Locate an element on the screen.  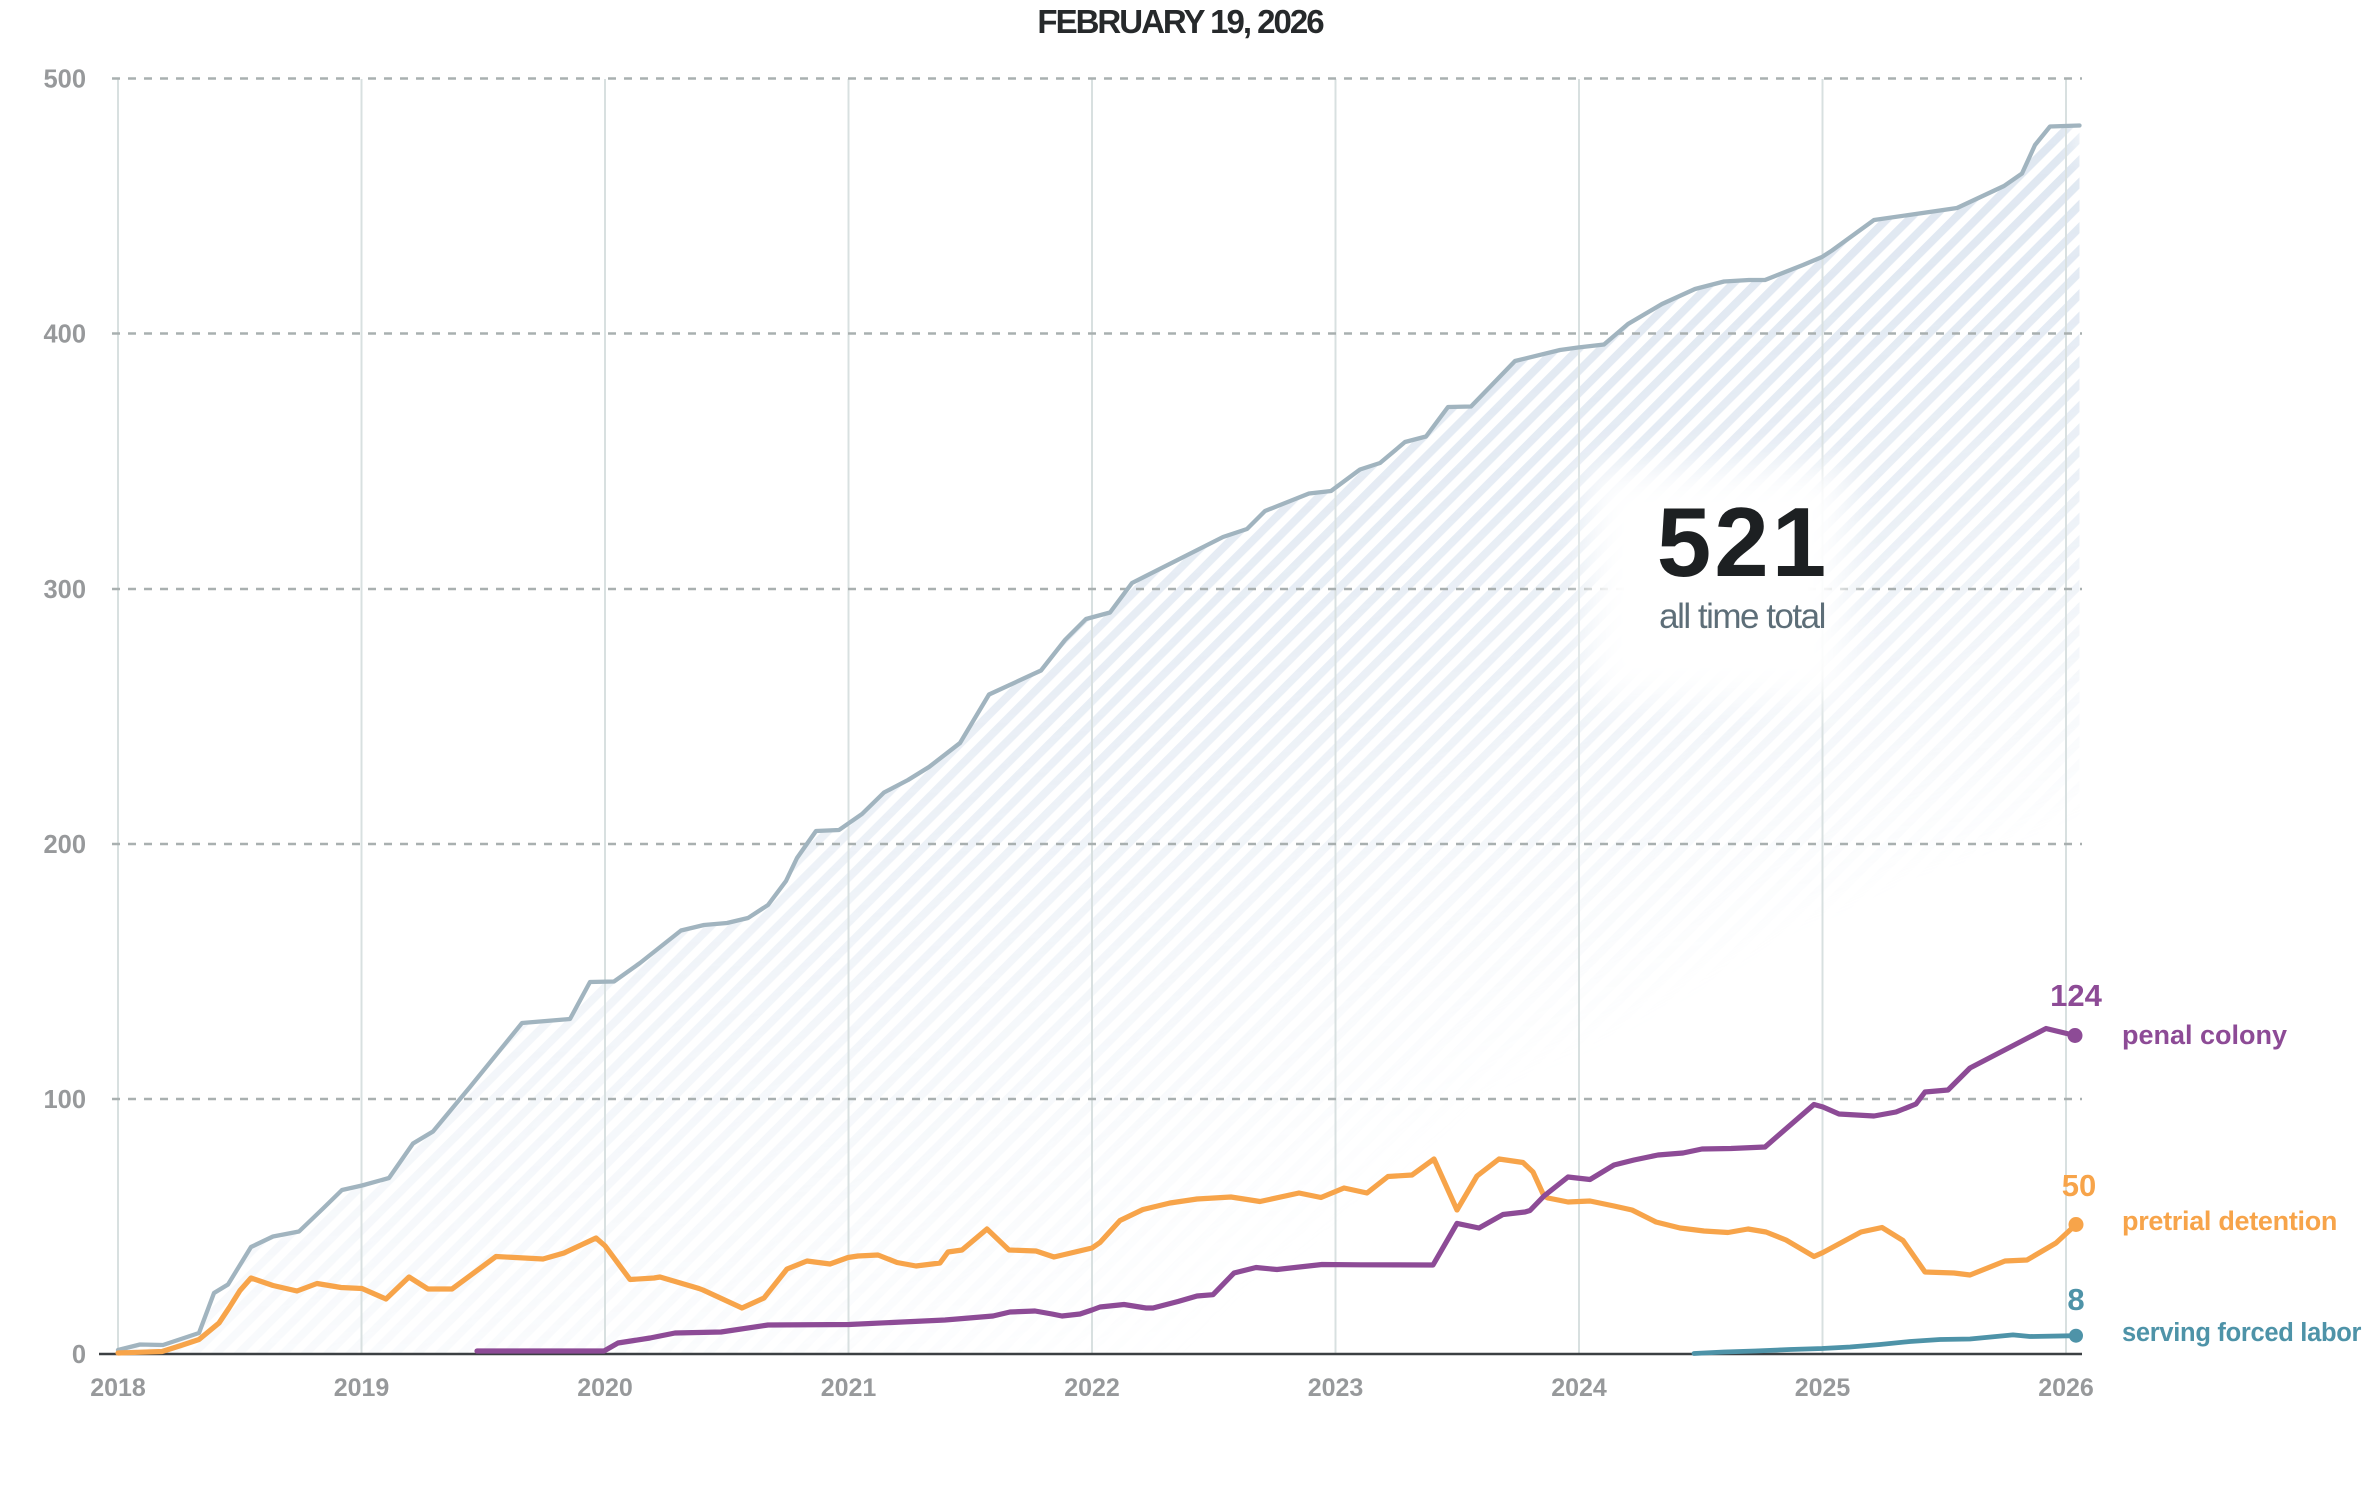
svg-text: 8 is located at coordinates (2075, 1299).